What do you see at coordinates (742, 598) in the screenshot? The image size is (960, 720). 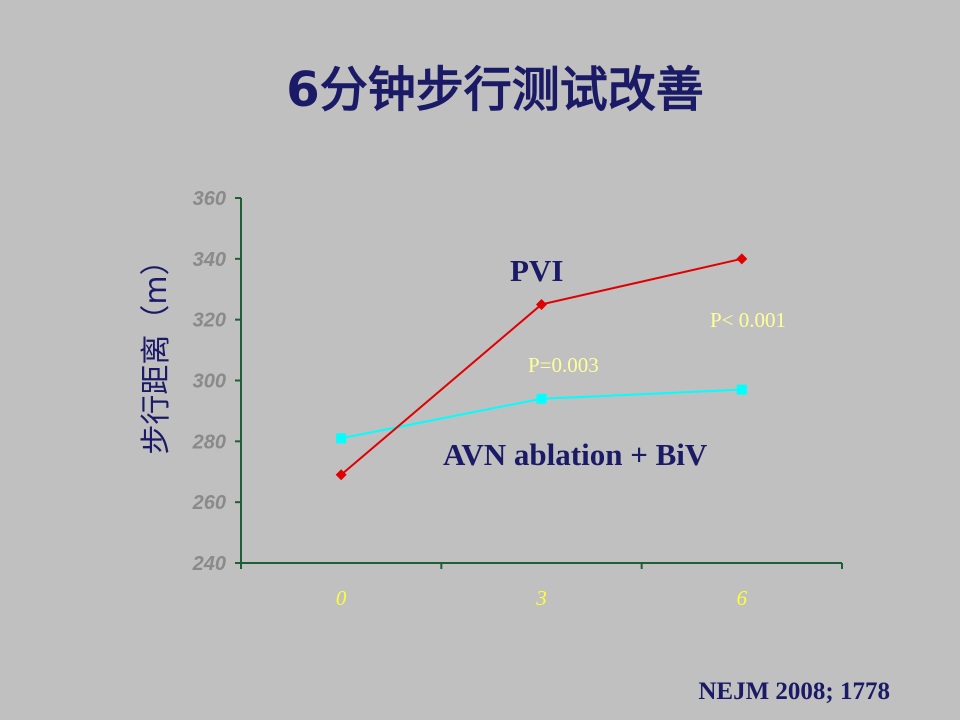 I see `x-tick-label: 6` at bounding box center [742, 598].